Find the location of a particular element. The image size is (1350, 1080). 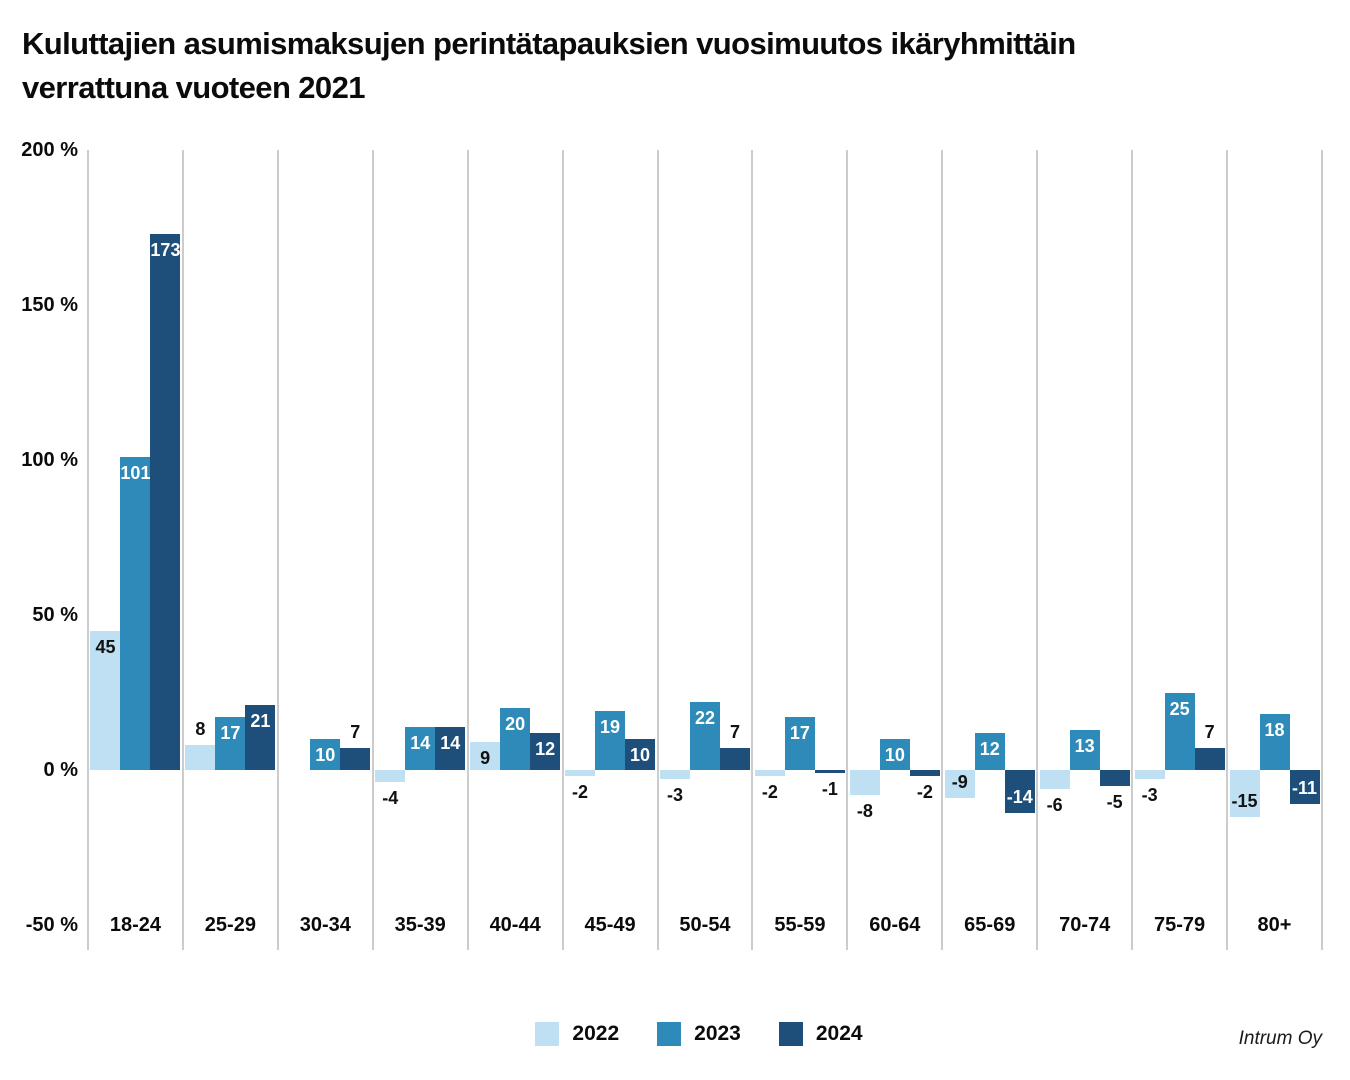

x-axis-label: 75-79 is located at coordinates (1180, 925).